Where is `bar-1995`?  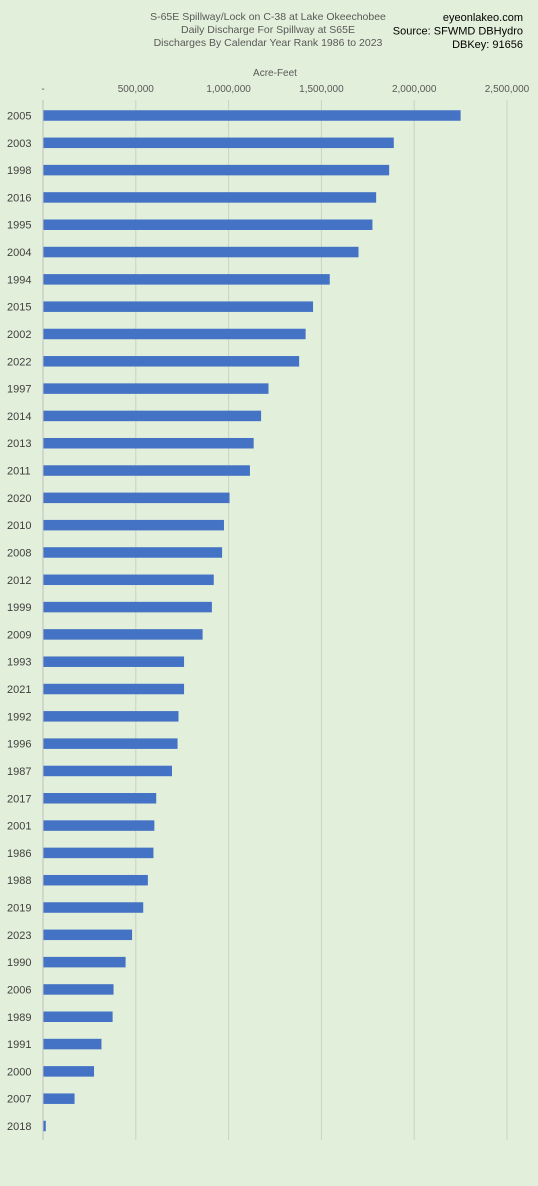
bar-1995 is located at coordinates (208, 224).